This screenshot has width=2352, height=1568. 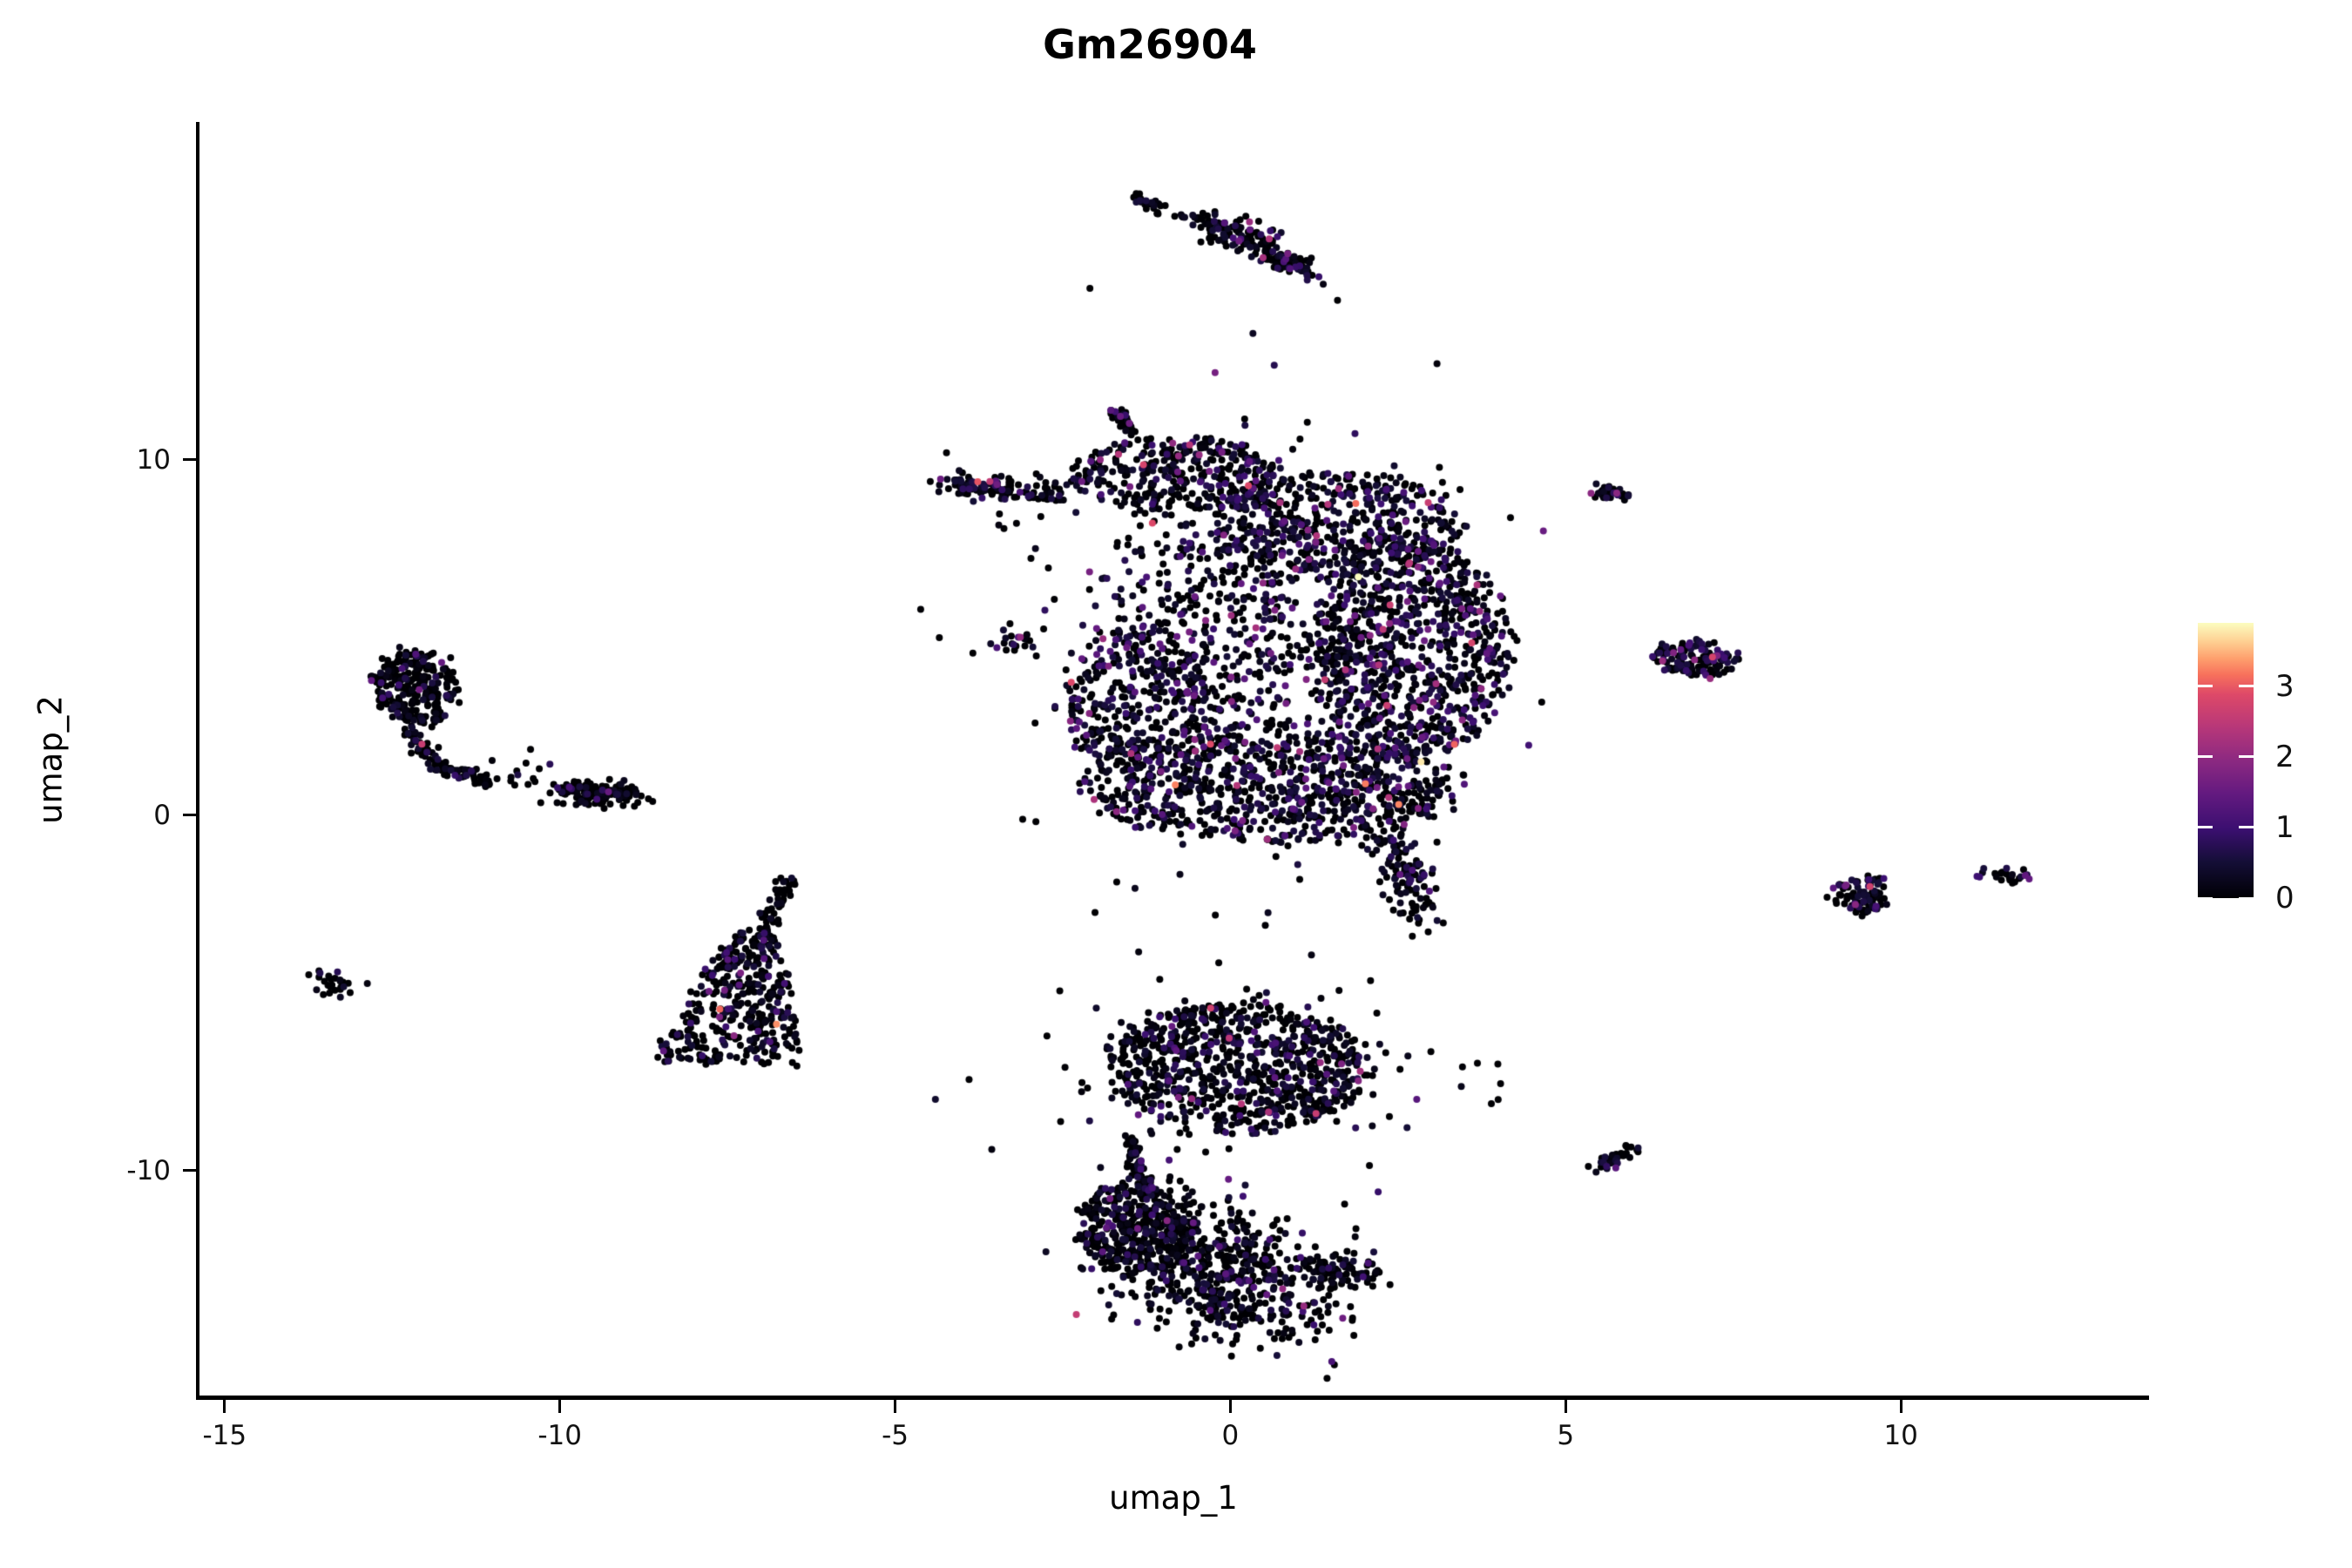 What do you see at coordinates (148, 1170) in the screenshot?
I see `y-tick-label: -10` at bounding box center [148, 1170].